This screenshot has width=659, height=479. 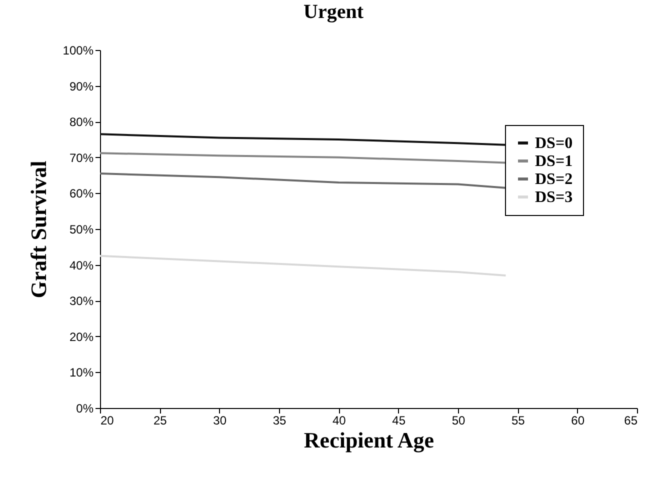 I want to click on y-axis-title: Graft Survival, so click(x=38, y=229).